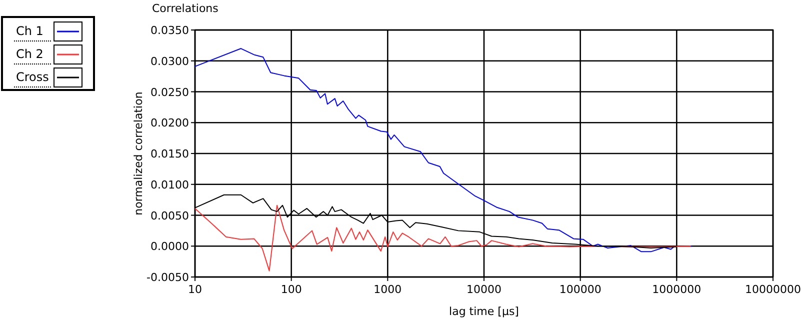  I want to click on legend-label: Ch 2, so click(30, 54).